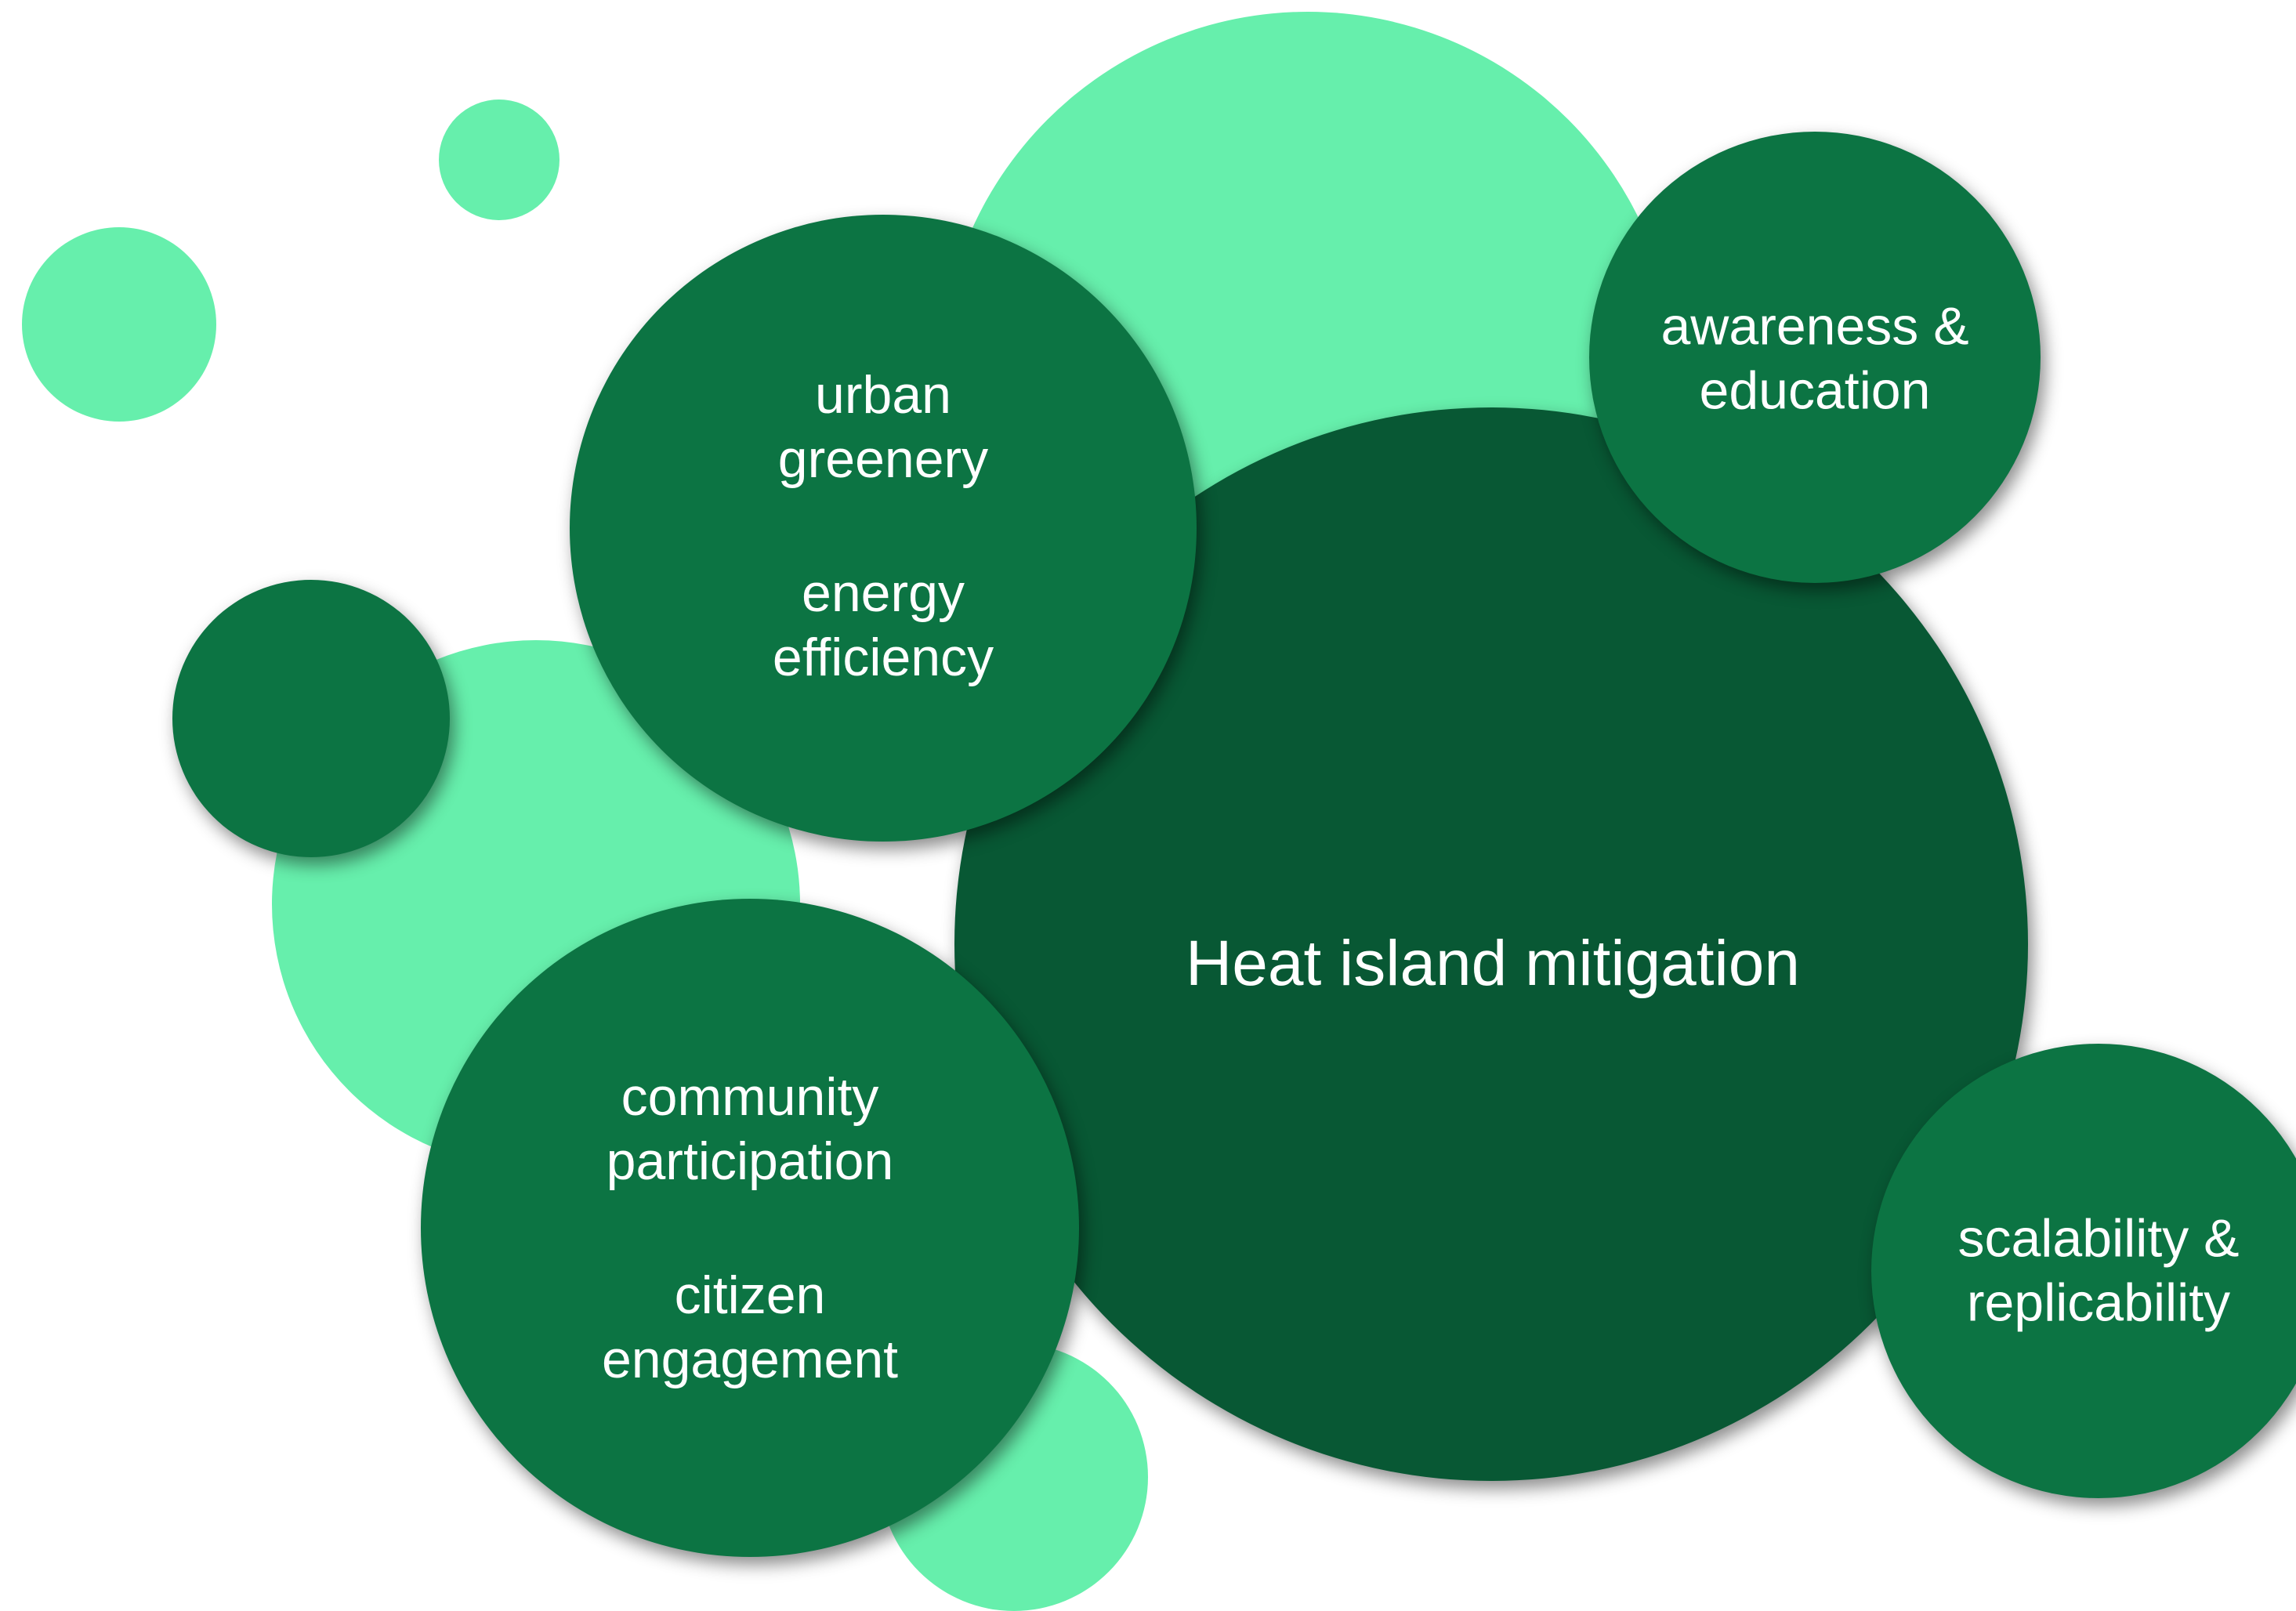 The width and height of the screenshot is (2296, 1611). Describe the element at coordinates (119, 324) in the screenshot. I see `decor-circle-left` at that location.